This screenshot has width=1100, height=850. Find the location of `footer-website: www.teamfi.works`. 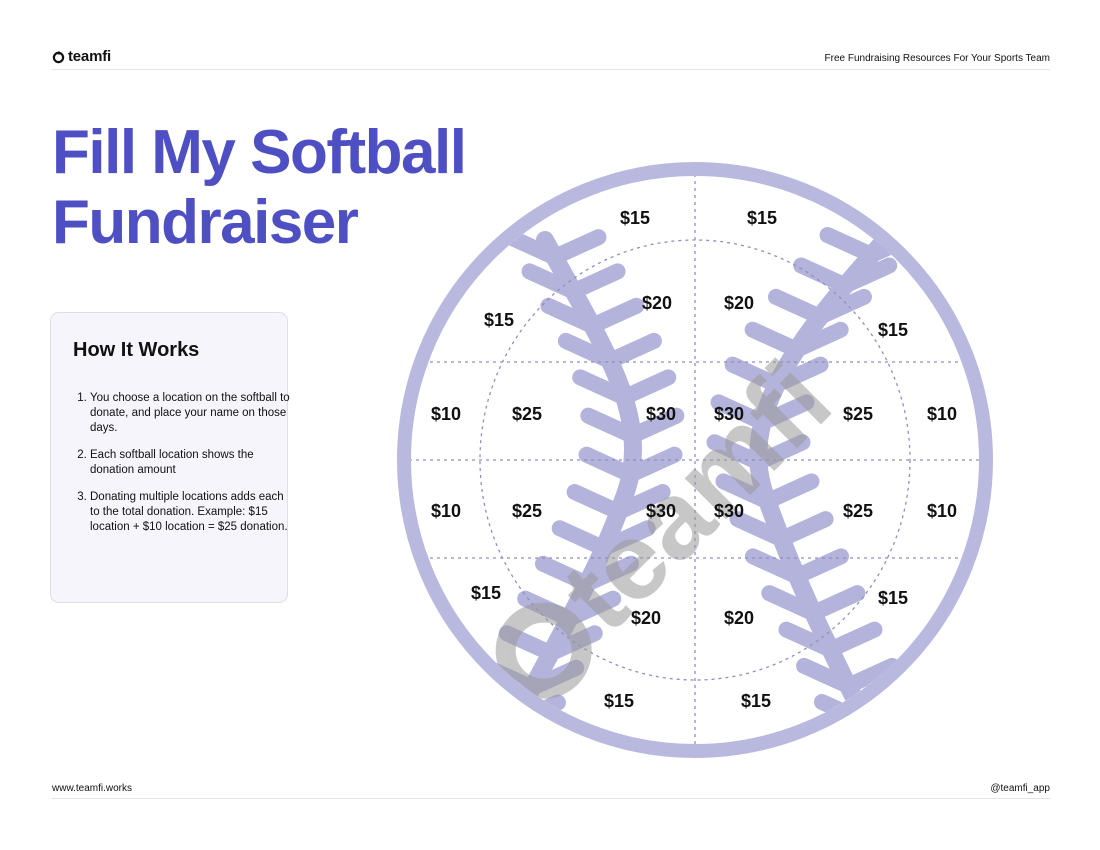

footer-website: www.teamfi.works is located at coordinates (92, 788).